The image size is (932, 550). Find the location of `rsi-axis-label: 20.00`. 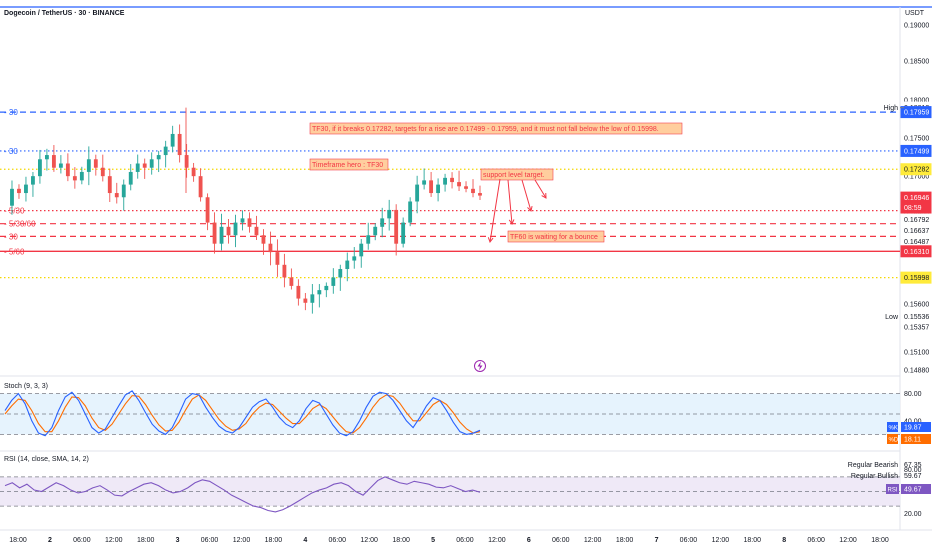

rsi-axis-label: 20.00 is located at coordinates (913, 514).